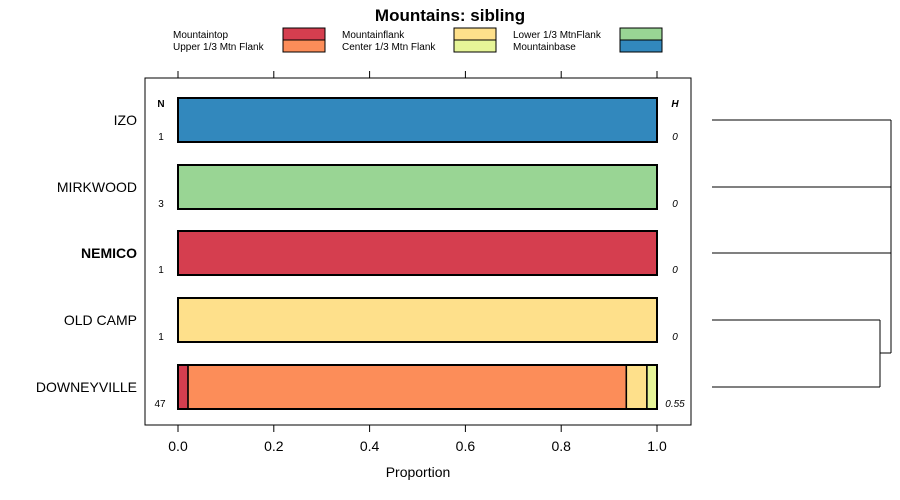 This screenshot has height=500, width=900. What do you see at coordinates (125, 120) in the screenshot?
I see `category-label-izo: IZO` at bounding box center [125, 120].